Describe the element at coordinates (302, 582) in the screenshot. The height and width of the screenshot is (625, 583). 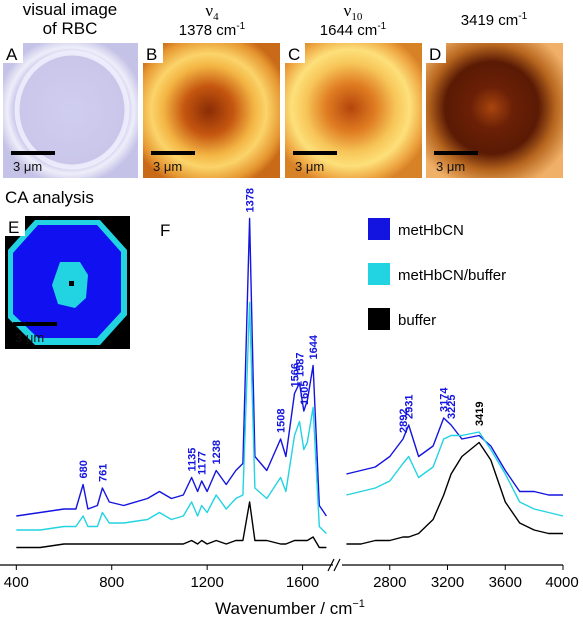
I see `x-tick-label: 1600` at that location.